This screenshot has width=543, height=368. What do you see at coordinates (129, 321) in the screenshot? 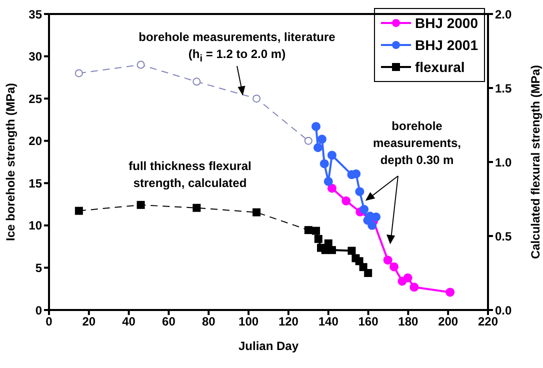
I see `x-tick-label: 40` at bounding box center [129, 321].